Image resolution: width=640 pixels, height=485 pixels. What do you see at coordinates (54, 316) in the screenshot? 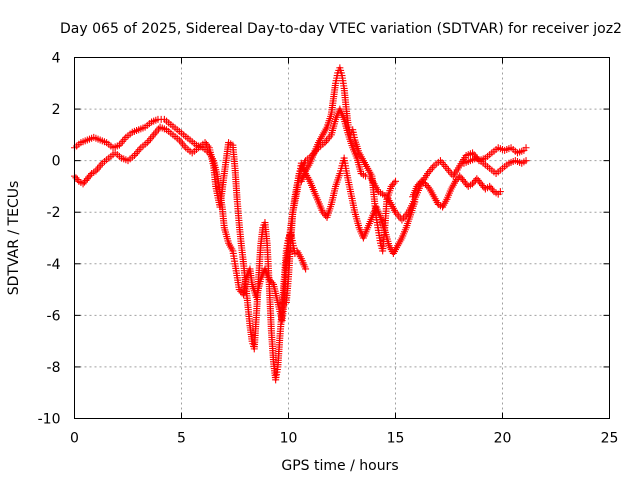
I see `y-tick-label: -6` at bounding box center [54, 316].